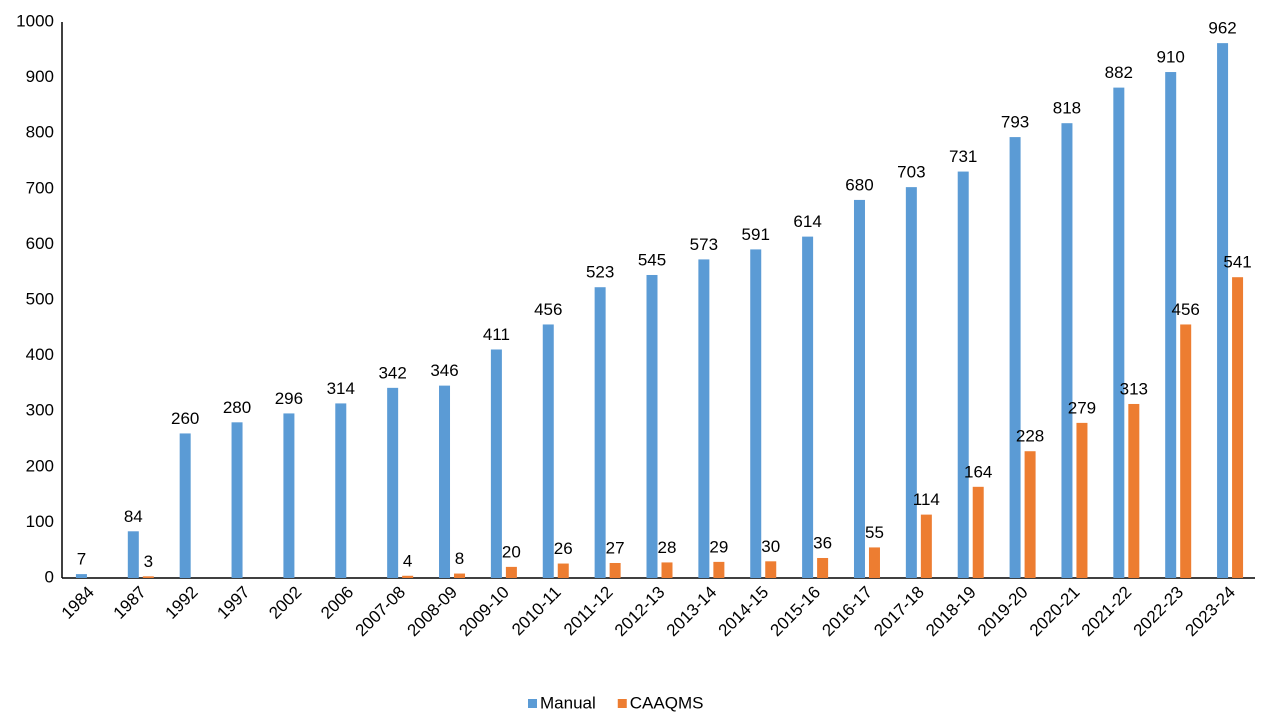 The image size is (1276, 718). Describe the element at coordinates (1211, 612) in the screenshot. I see `x-tick-label: 2023-24` at that location.